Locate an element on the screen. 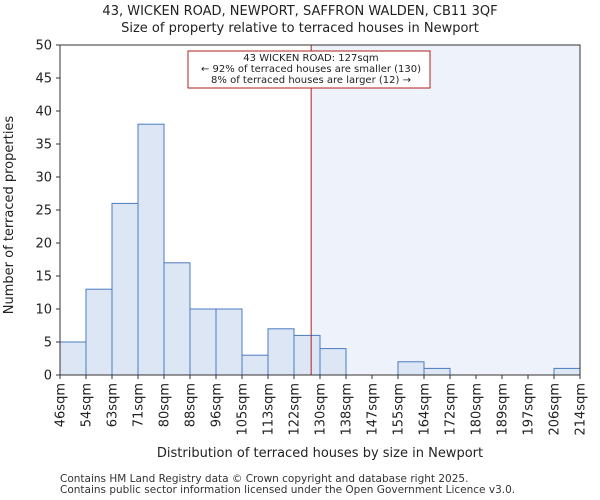 This screenshot has width=600, height=500. y-tick-label: 35 is located at coordinates (43, 145).